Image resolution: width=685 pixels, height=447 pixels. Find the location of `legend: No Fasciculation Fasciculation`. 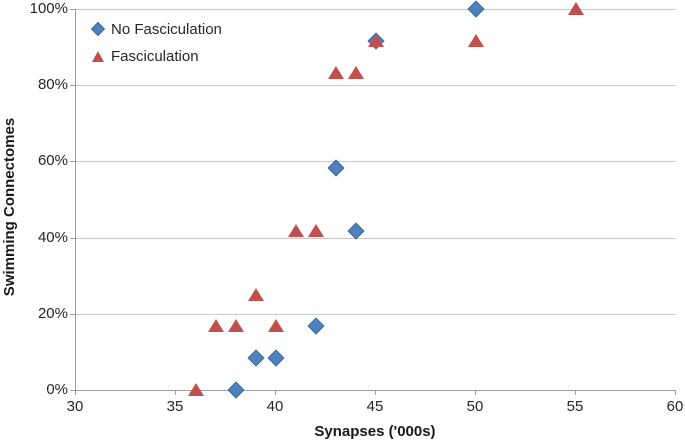

legend: No Fasciculation Fasciculation is located at coordinates (155, 45).